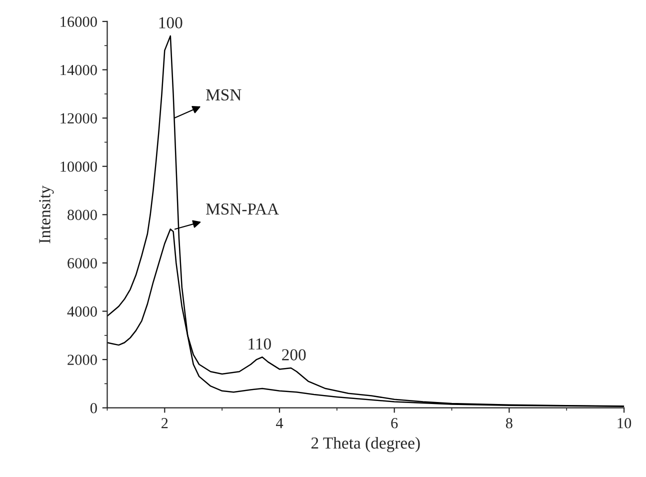  What do you see at coordinates (394, 423) in the screenshot?
I see `x-tick-label: 6` at bounding box center [394, 423].